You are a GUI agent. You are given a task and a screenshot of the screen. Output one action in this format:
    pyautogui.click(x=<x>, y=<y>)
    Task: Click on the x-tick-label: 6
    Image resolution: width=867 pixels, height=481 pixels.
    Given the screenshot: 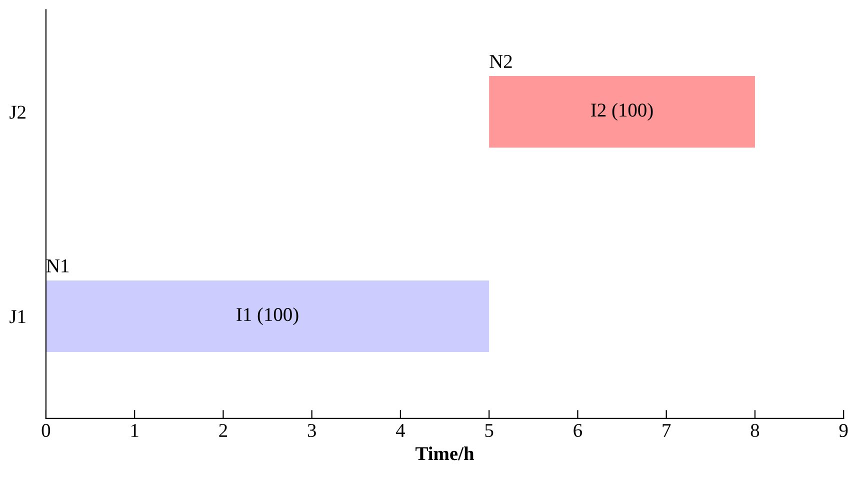 What is the action you would take?
    pyautogui.click(x=578, y=431)
    